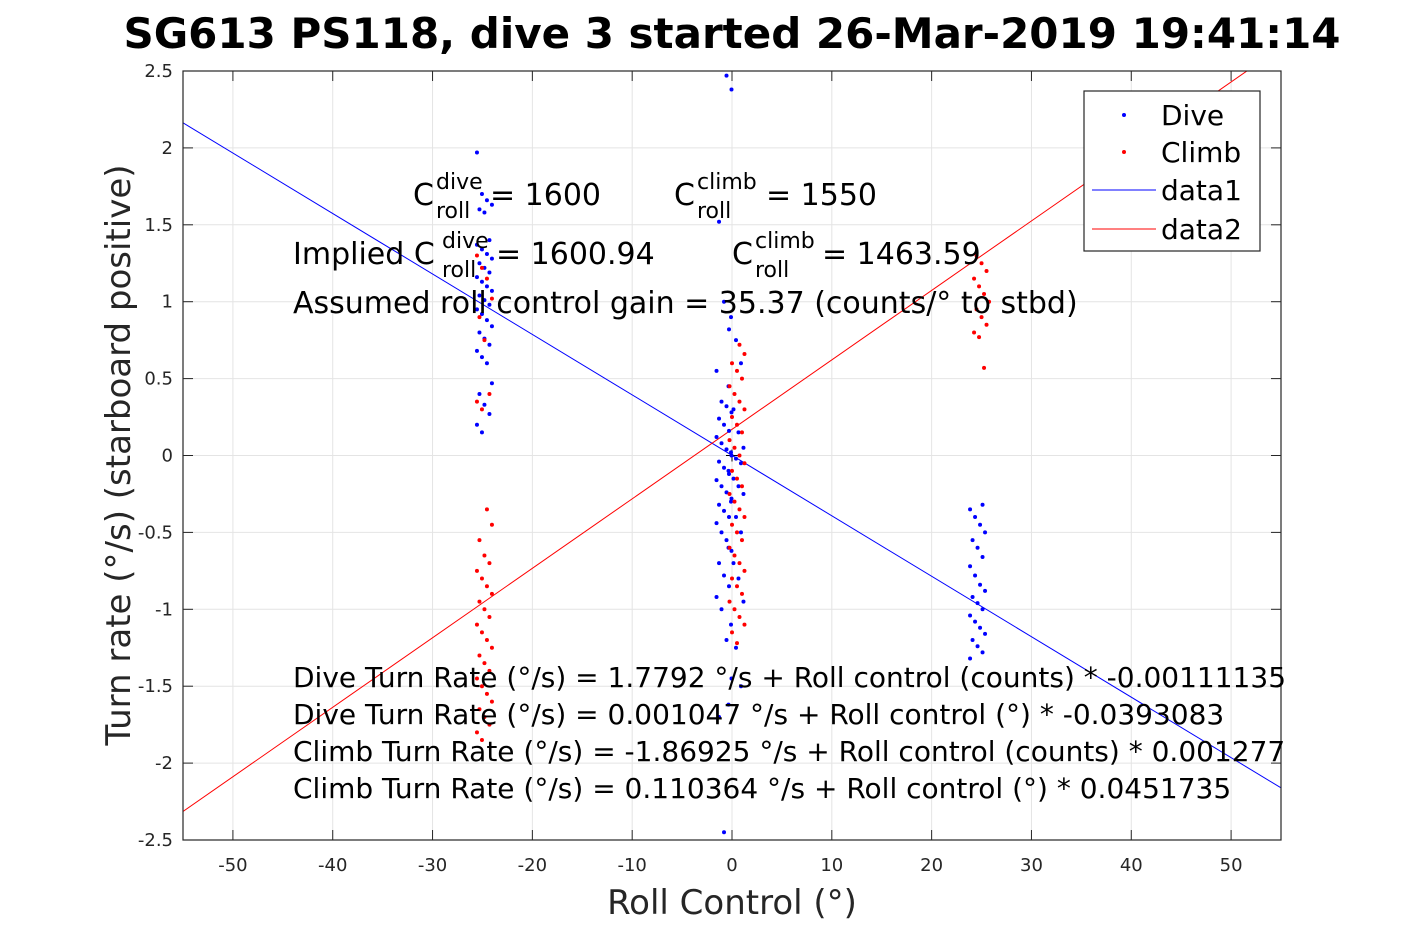  Describe the element at coordinates (1201, 190) in the screenshot. I see `legend-data1-label: data1` at that location.